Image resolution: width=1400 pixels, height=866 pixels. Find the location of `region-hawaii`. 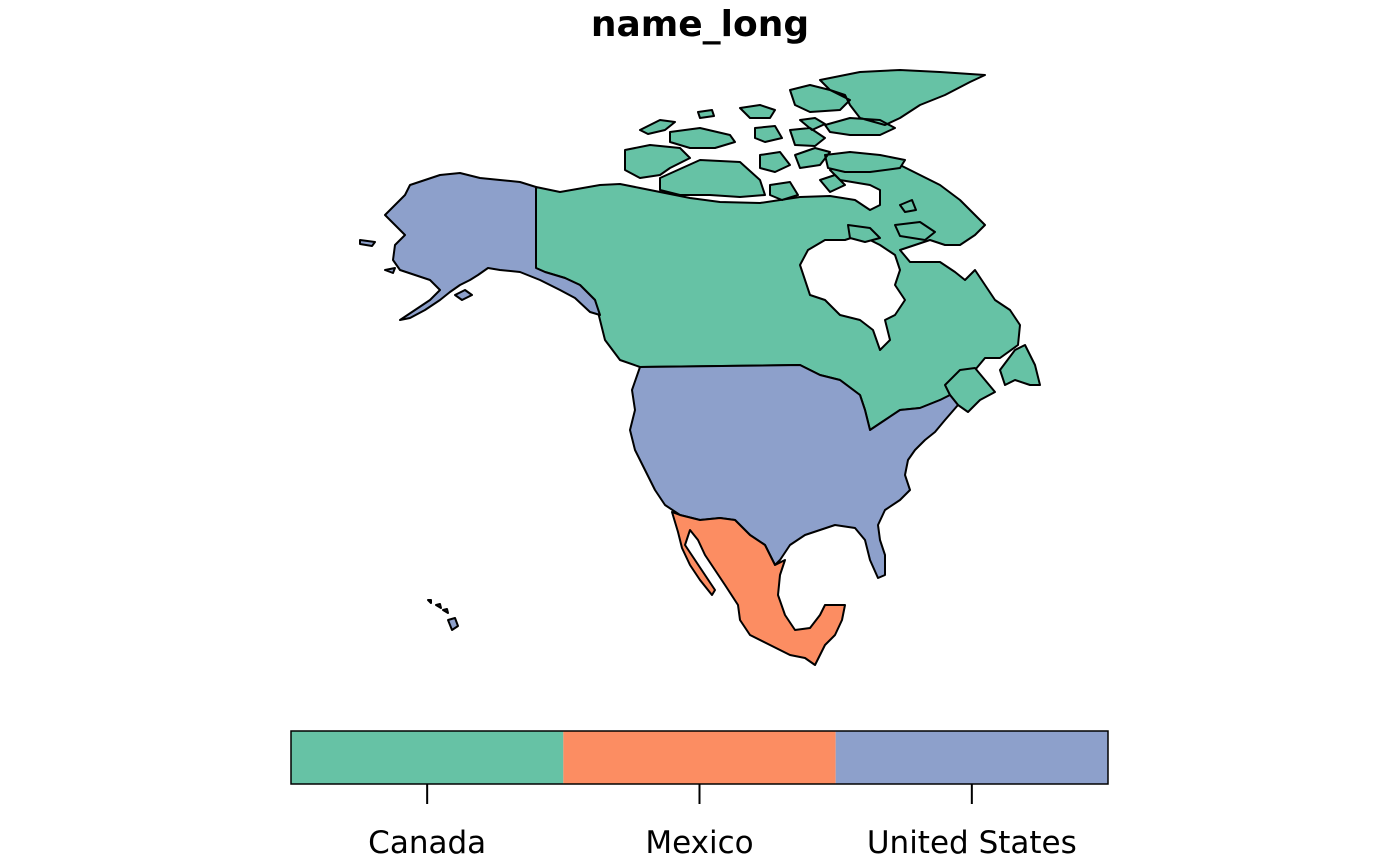

region-hawaii is located at coordinates (443, 615).